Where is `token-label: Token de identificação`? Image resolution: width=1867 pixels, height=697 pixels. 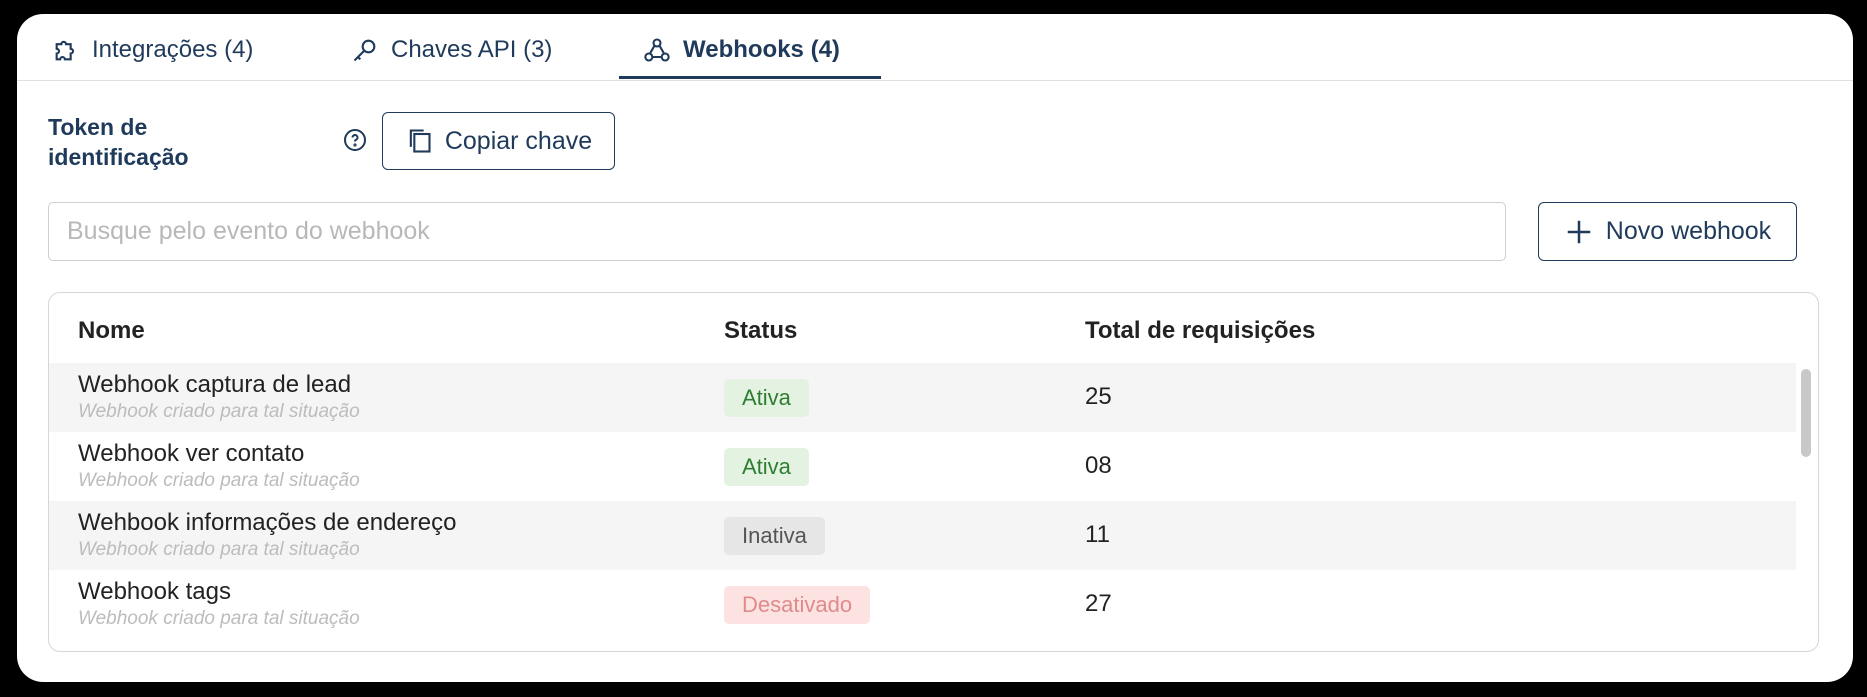 token-label: Token de identificação is located at coordinates (118, 142).